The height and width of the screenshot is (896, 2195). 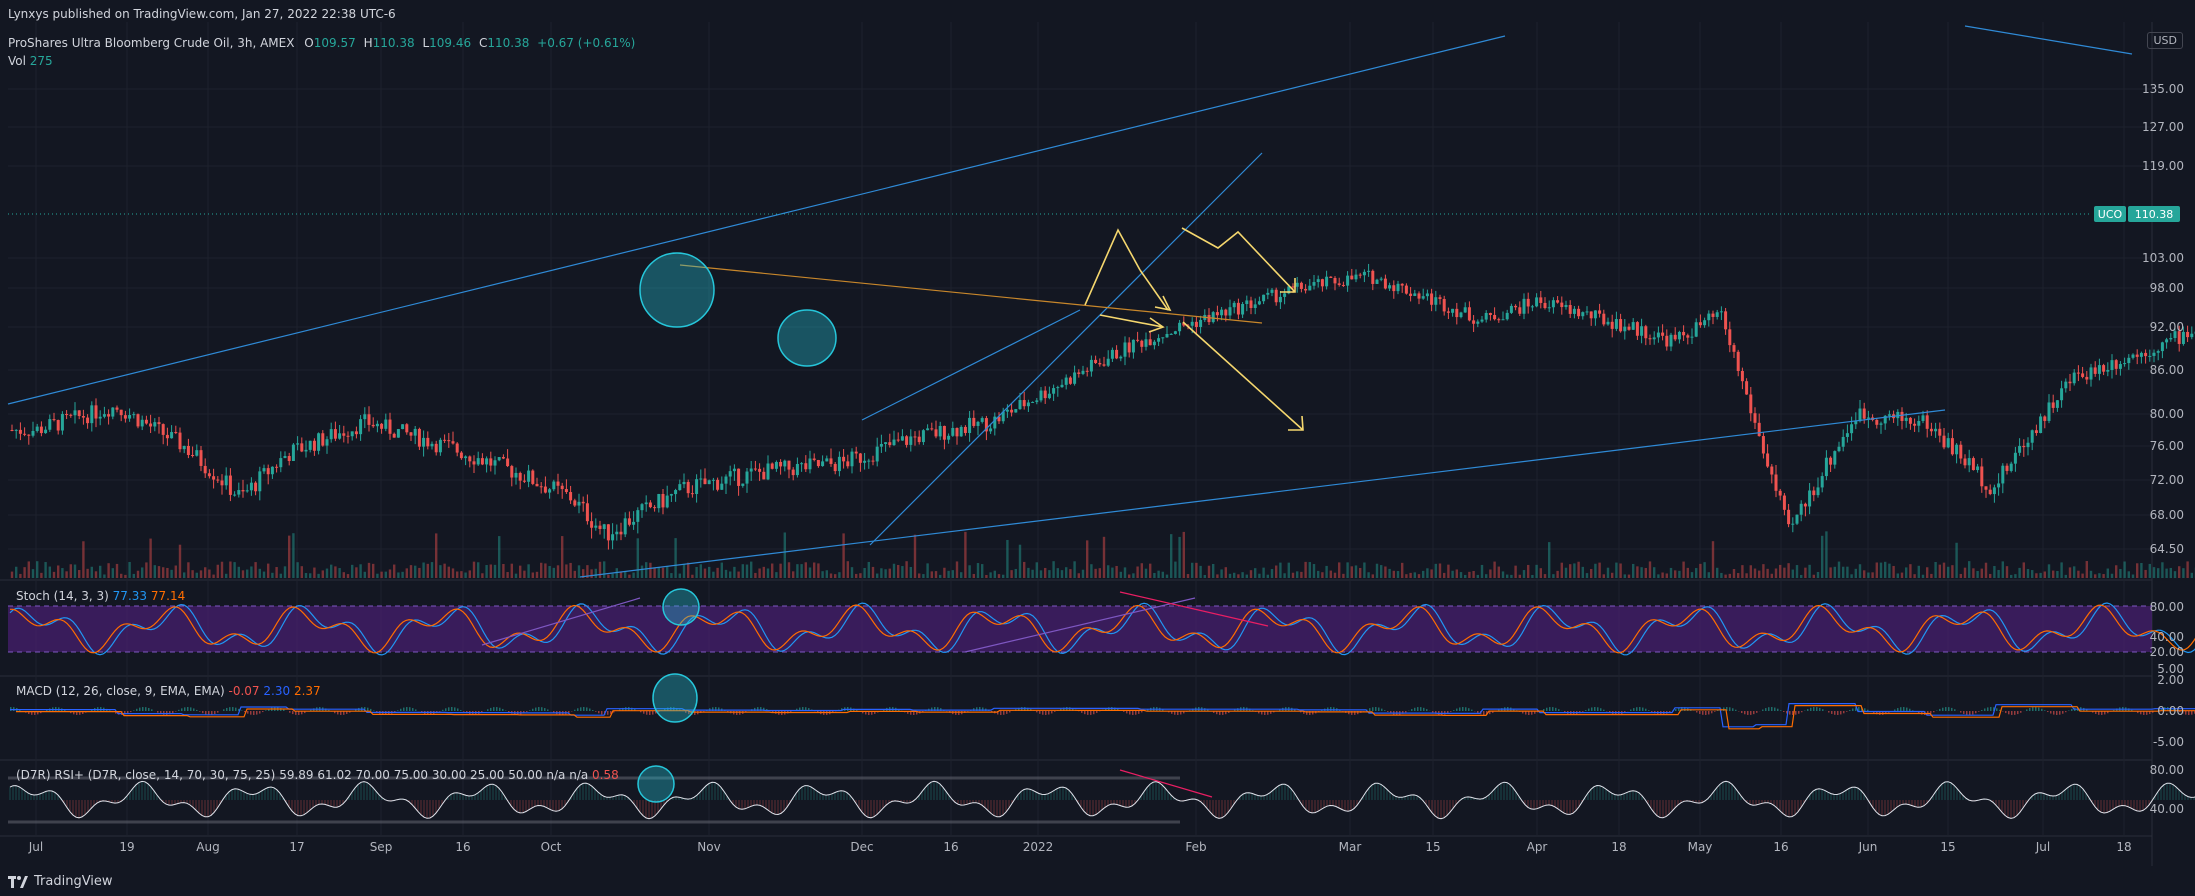 I want to click on resistance-line, so click(x=971, y=294).